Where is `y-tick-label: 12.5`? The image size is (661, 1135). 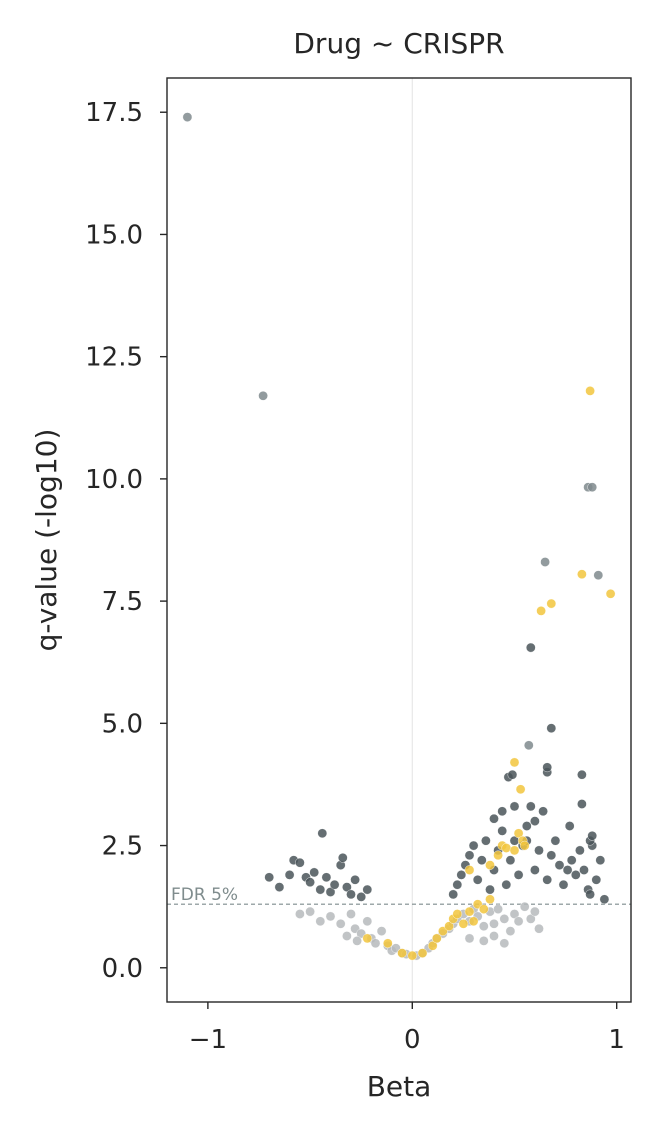 y-tick-label: 12.5 is located at coordinates (114, 358).